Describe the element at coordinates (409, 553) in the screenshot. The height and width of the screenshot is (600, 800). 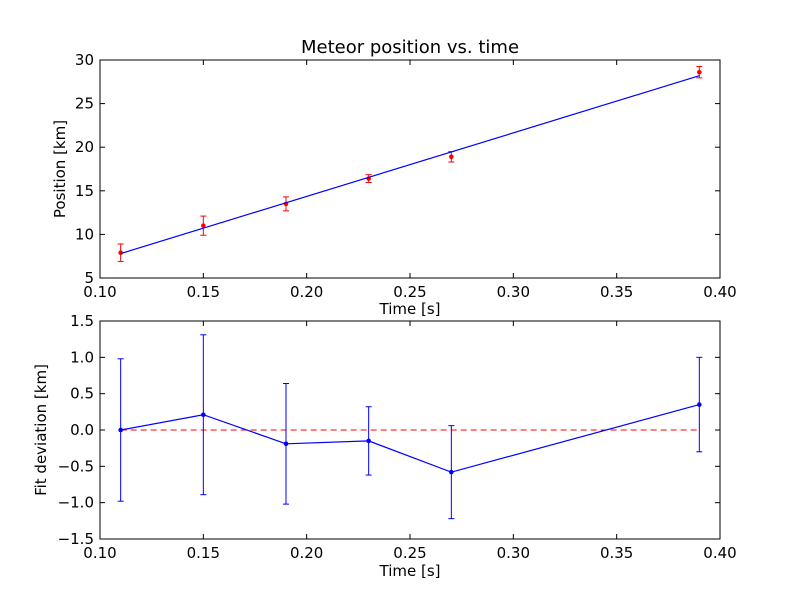
I see `deviation-x-tick-label: 0.25` at that location.